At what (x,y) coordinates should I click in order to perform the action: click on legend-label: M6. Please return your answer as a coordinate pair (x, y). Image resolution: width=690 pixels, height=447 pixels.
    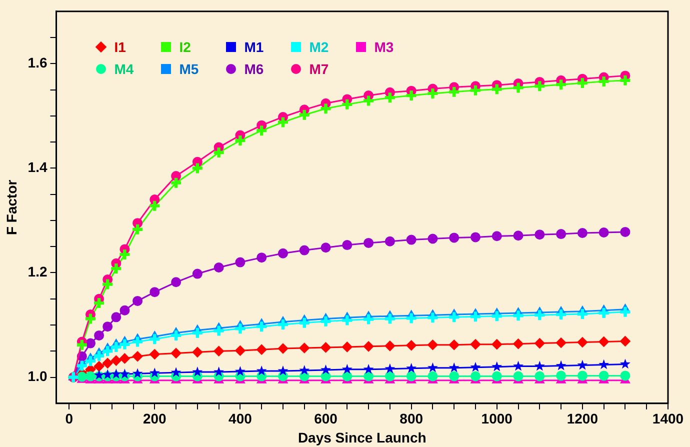
    Looking at the image, I should click on (254, 69).